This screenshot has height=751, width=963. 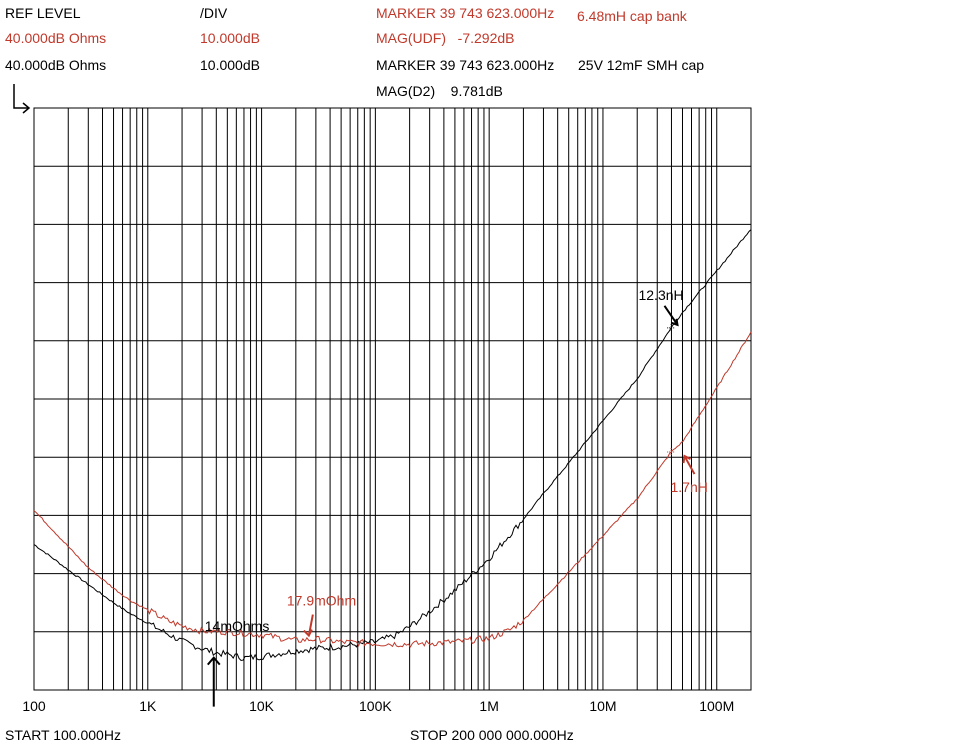 What do you see at coordinates (439, 91) in the screenshot?
I see `black-mag: MAG(D2) 9.781dB` at bounding box center [439, 91].